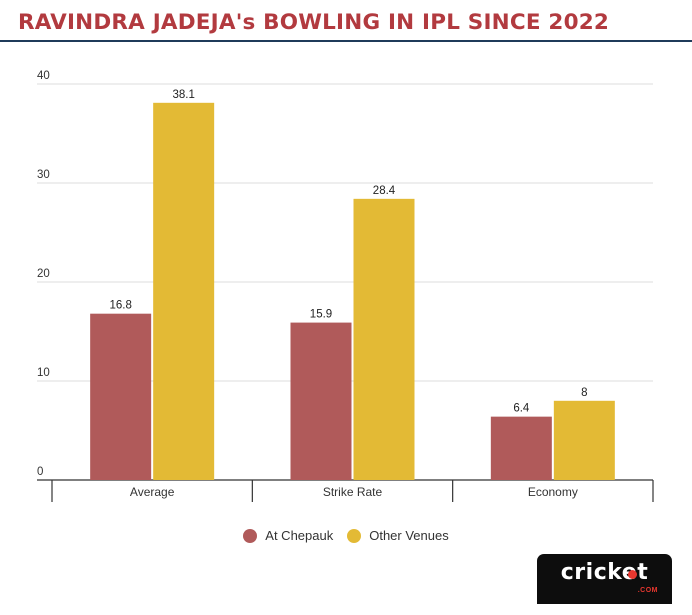 The image size is (692, 615). Describe the element at coordinates (604, 572) in the screenshot. I see `logo-wordmark: cricket` at that location.